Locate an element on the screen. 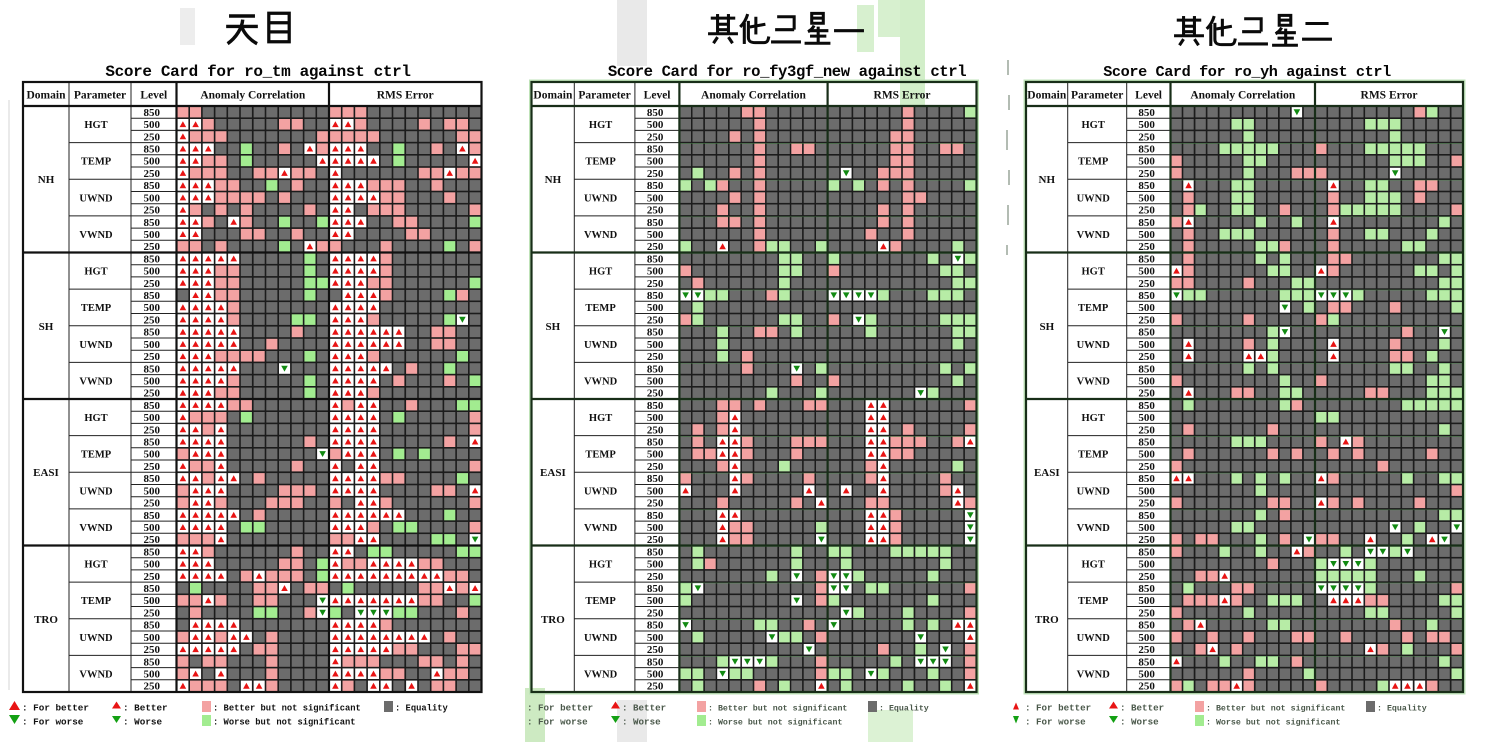 The image size is (1500, 747). svg-text: EASI is located at coordinates (553, 473).